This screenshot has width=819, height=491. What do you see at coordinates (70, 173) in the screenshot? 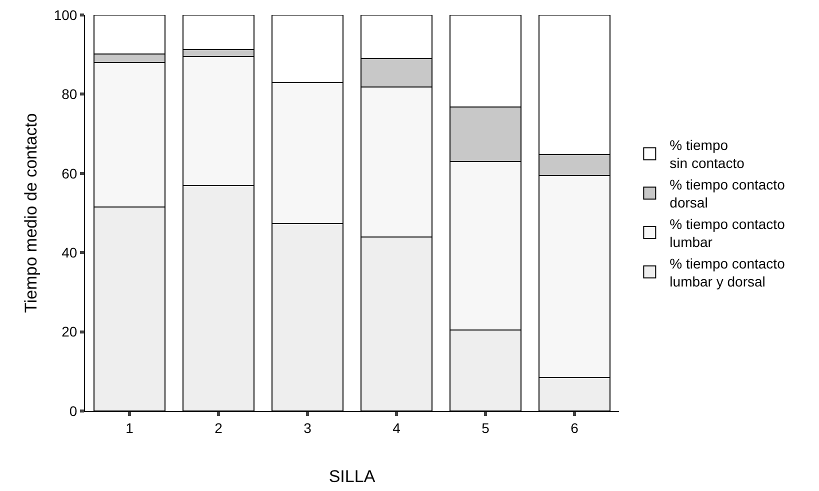
I see `y-tick-label: 60` at bounding box center [70, 173].